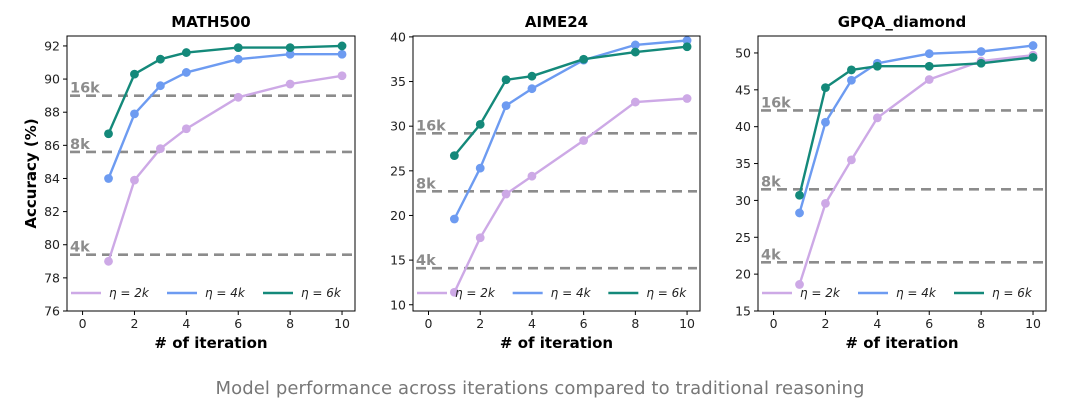  Describe the element at coordinates (80, 248) in the screenshot. I see `reference-label-4k: 4k` at that location.